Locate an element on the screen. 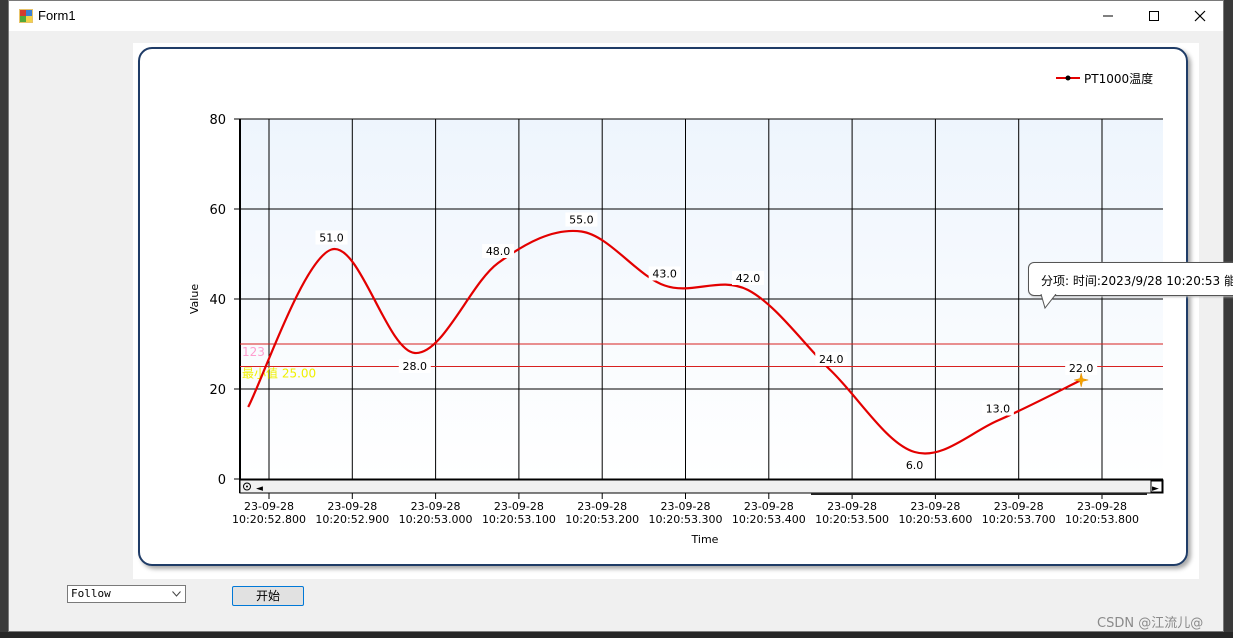  zoom-reset-icon is located at coordinates (247, 486).